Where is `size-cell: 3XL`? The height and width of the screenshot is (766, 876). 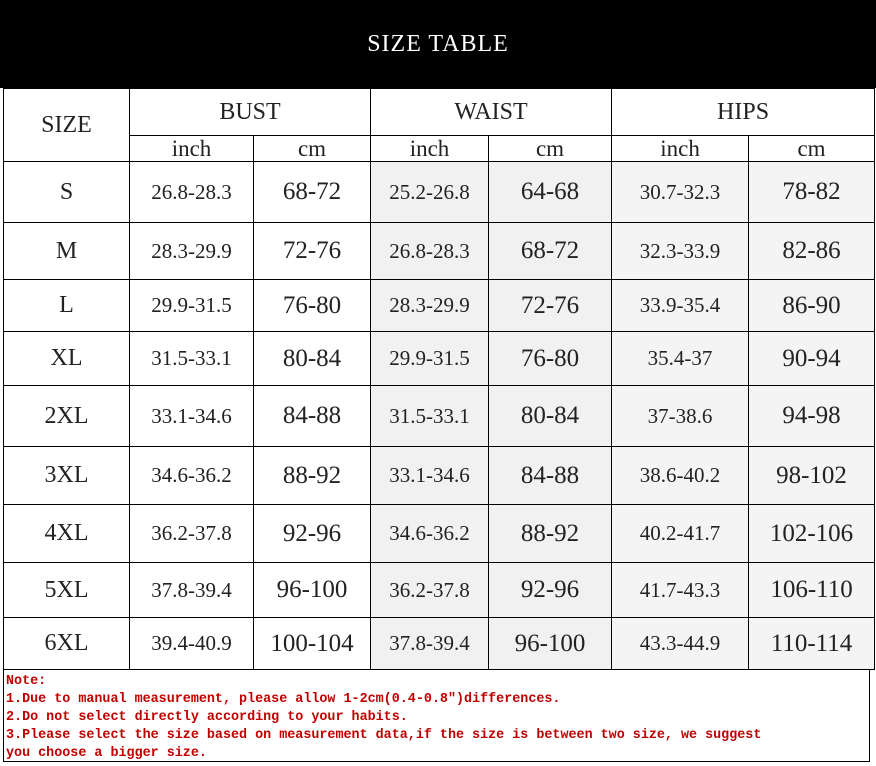
size-cell: 3XL is located at coordinates (66, 475).